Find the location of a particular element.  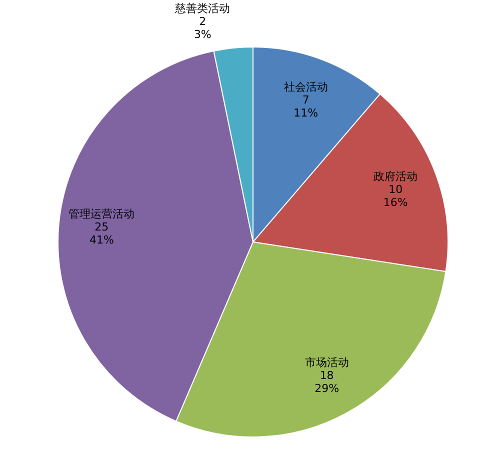

data-label: 18 29% is located at coordinates (327, 381).